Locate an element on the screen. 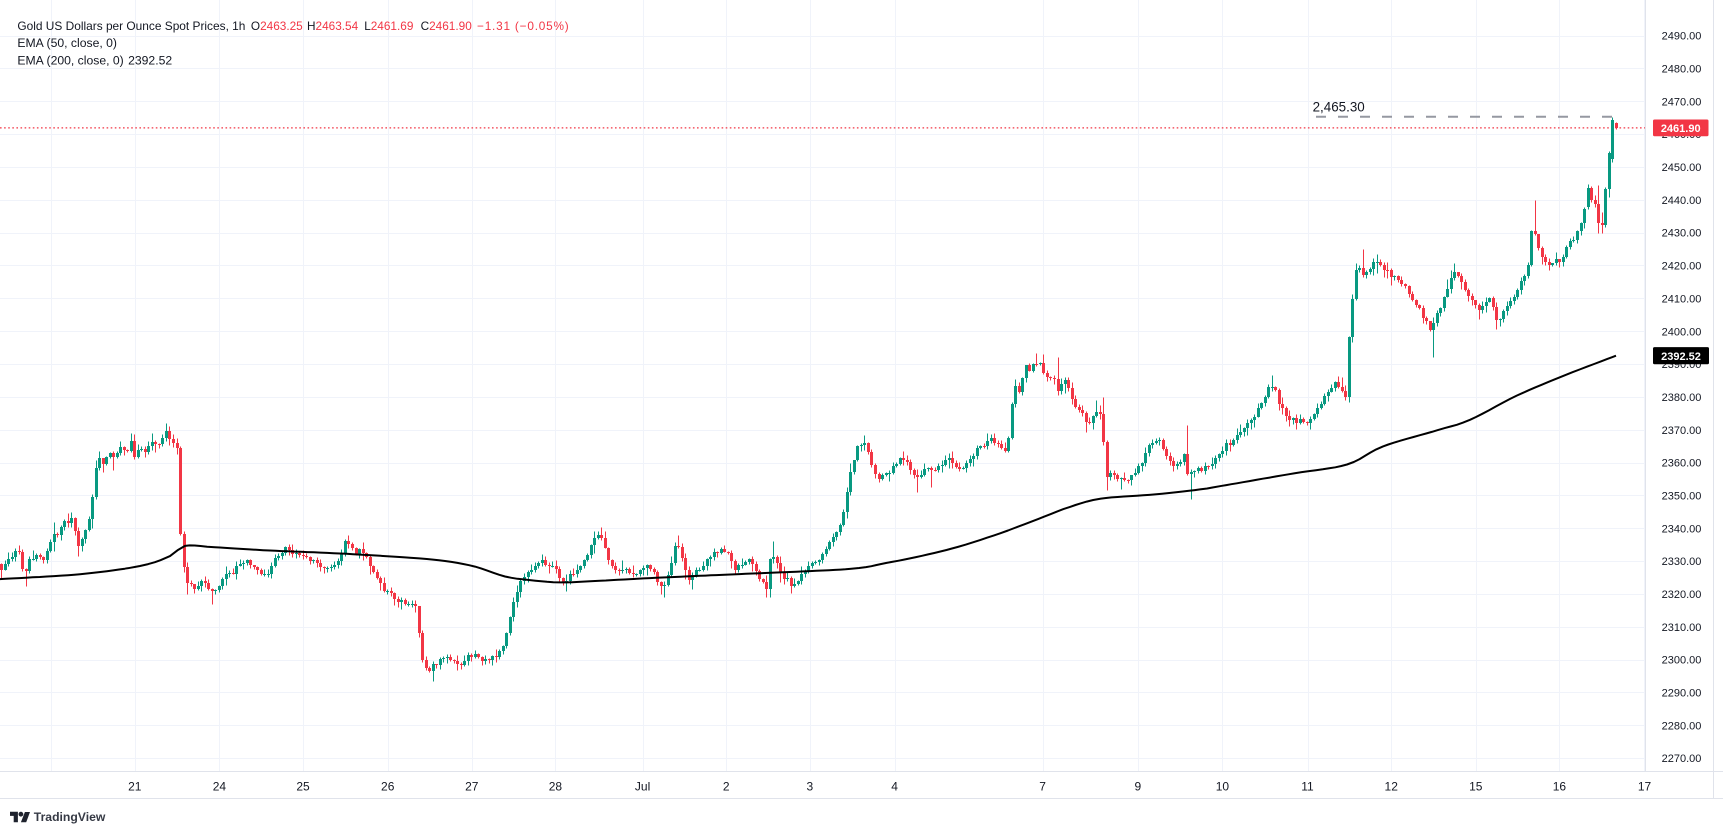 This screenshot has height=835, width=1723. svg-text: EMA (50, close, 0) is located at coordinates (67, 43).